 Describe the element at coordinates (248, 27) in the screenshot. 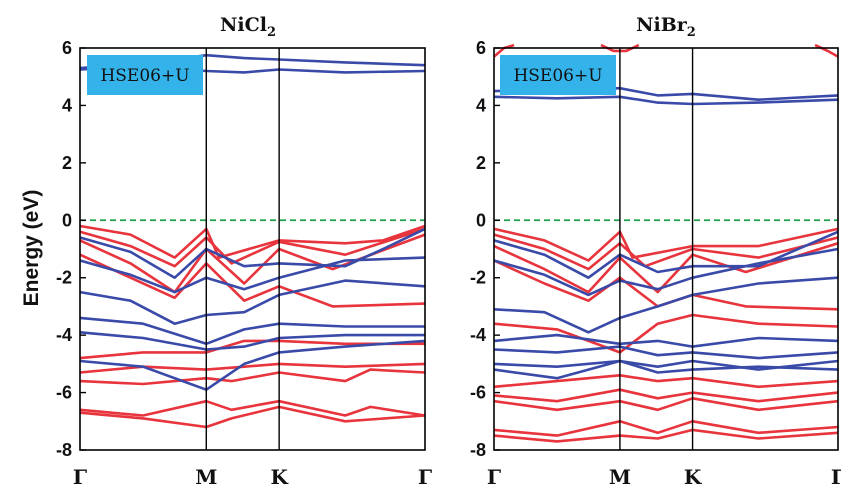

I see `panel-title: NiCl2` at that location.